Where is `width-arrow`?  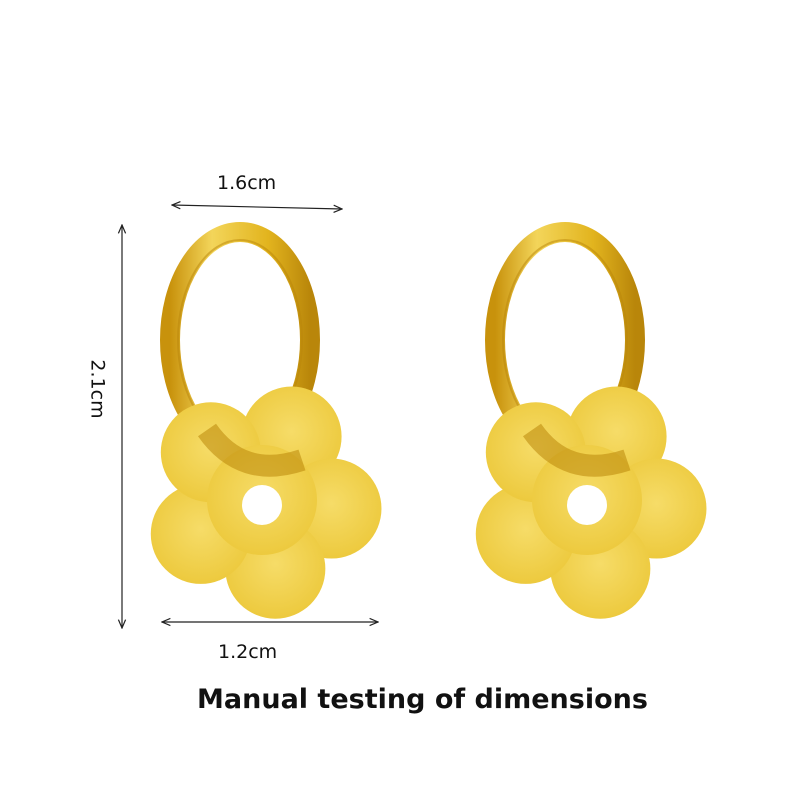 width-arrow is located at coordinates (257, 207).